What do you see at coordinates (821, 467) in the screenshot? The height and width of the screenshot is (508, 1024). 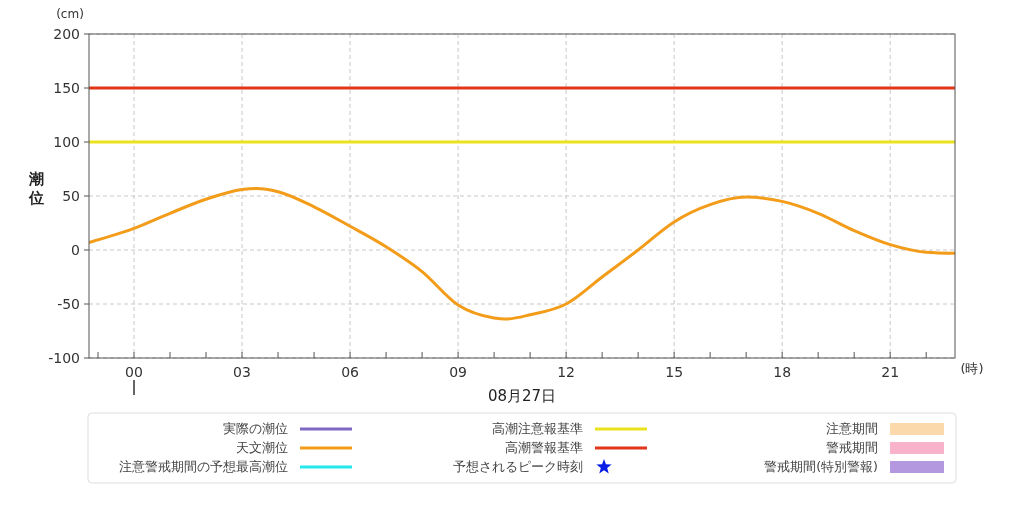 I see `legend-label: 警戒期間(特別警報)` at bounding box center [821, 467].